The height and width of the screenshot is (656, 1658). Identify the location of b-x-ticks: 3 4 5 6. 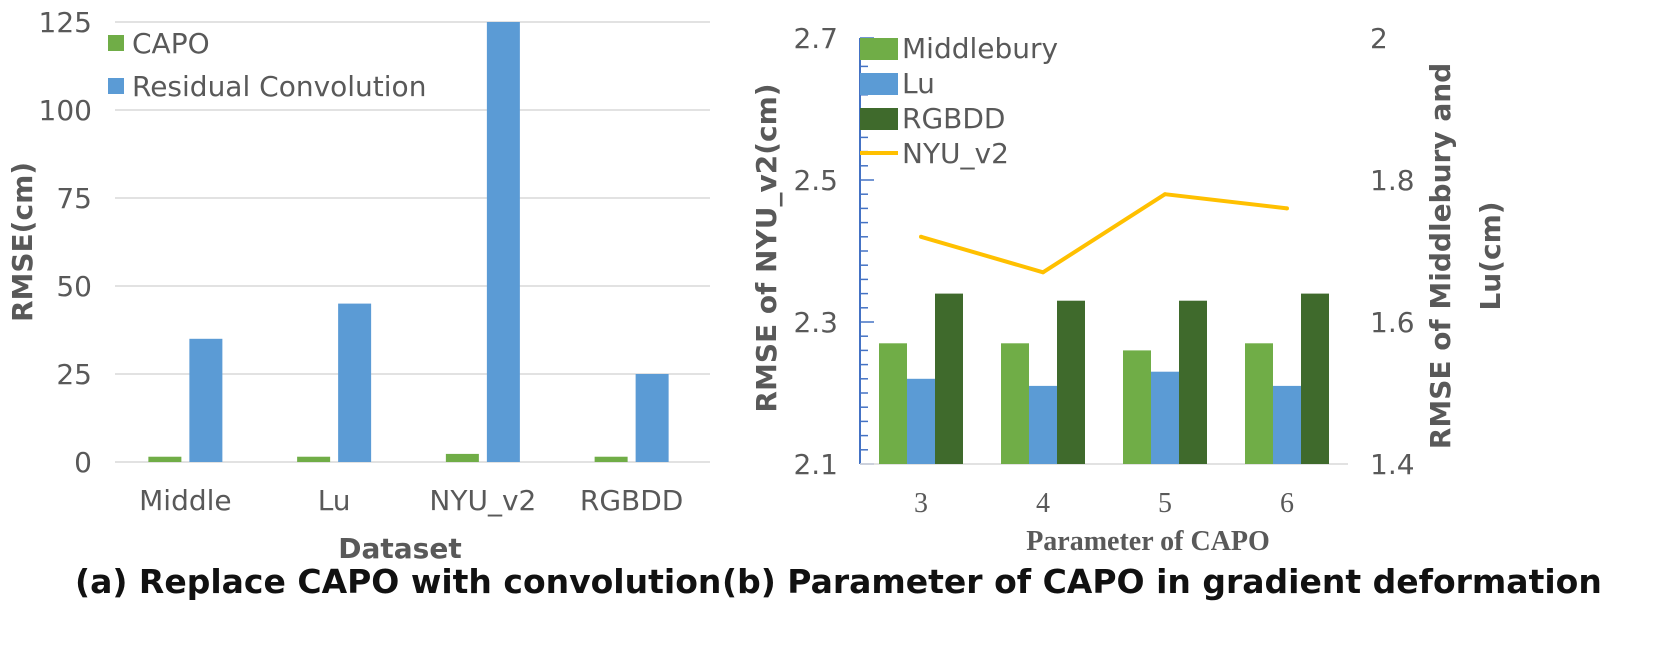
(1104, 503).